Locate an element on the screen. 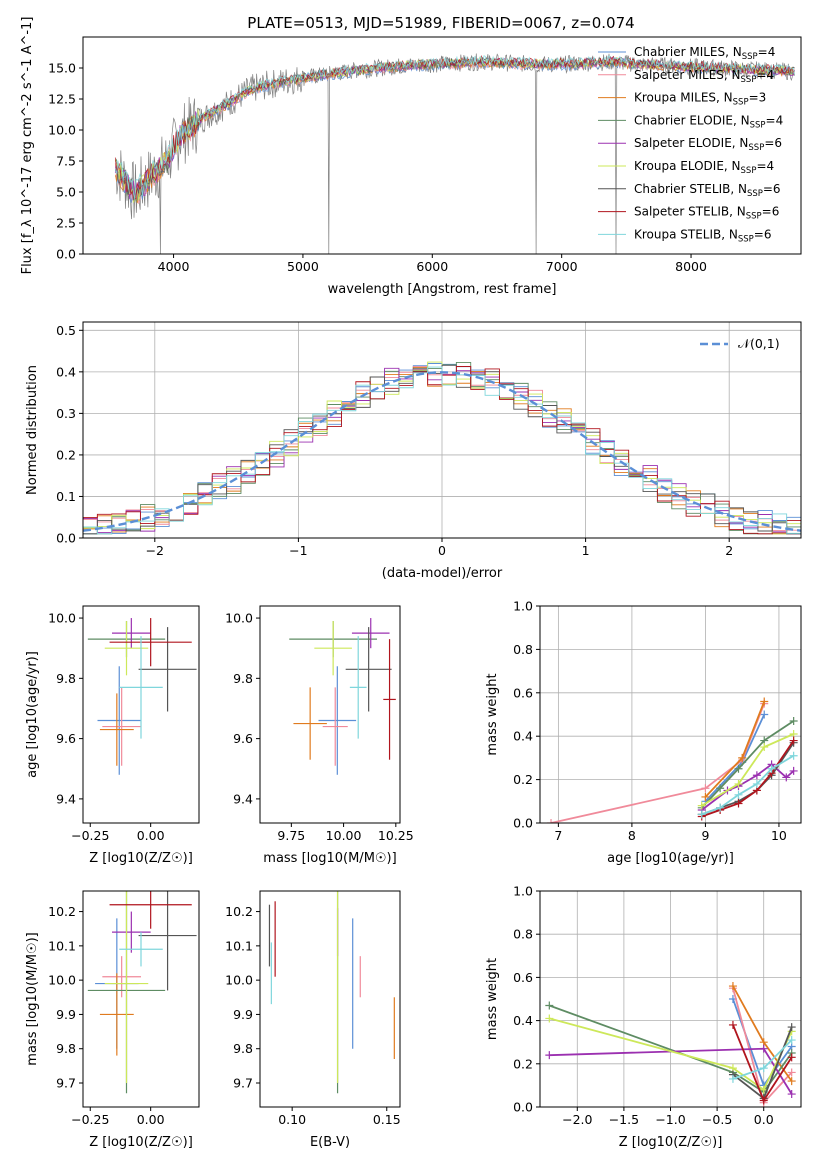 This screenshot has height=1170, width=819. y-tick-label: 9.6 is located at coordinates (66, 738).